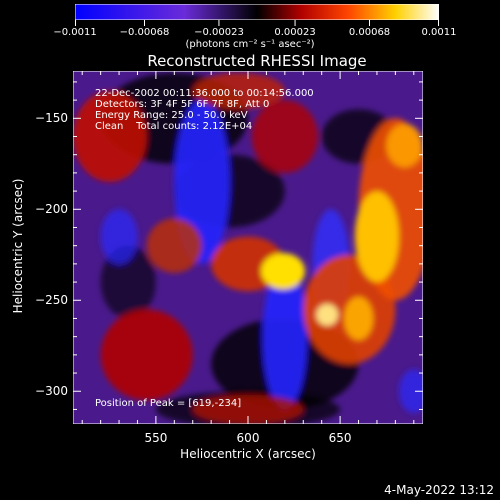  I want to click on x-tick-label: 550, so click(156, 438).